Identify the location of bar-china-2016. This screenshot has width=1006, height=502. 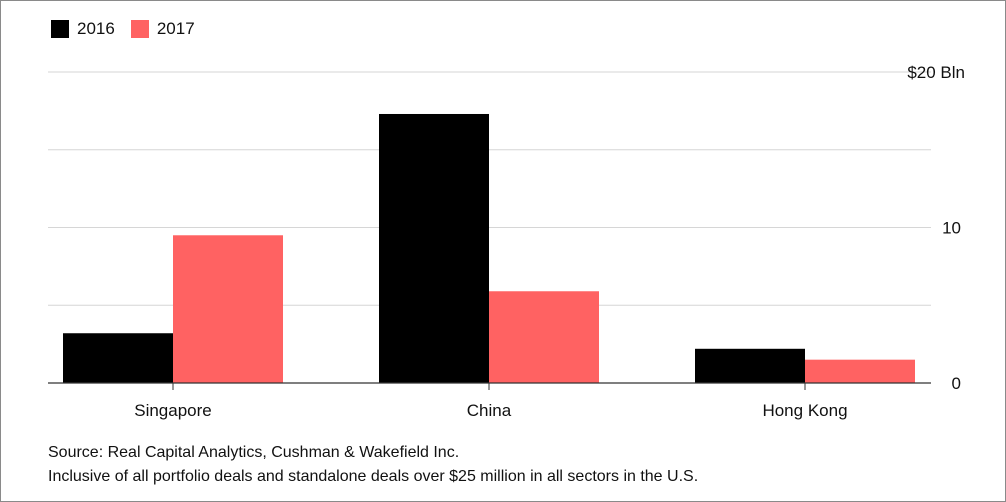
(434, 248).